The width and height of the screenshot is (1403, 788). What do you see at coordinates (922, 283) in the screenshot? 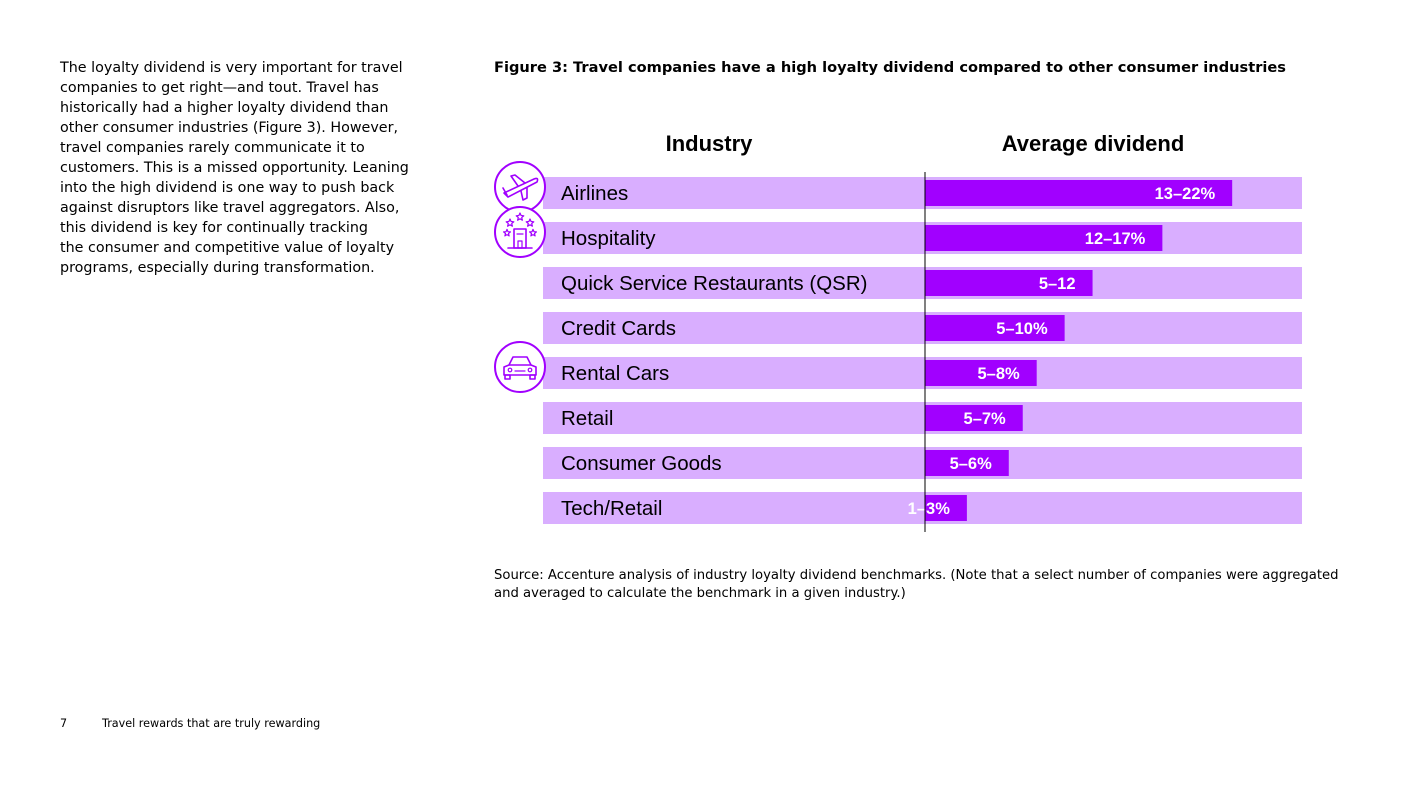
I see `row-background-quick-service-restaurants-qsr` at bounding box center [922, 283].